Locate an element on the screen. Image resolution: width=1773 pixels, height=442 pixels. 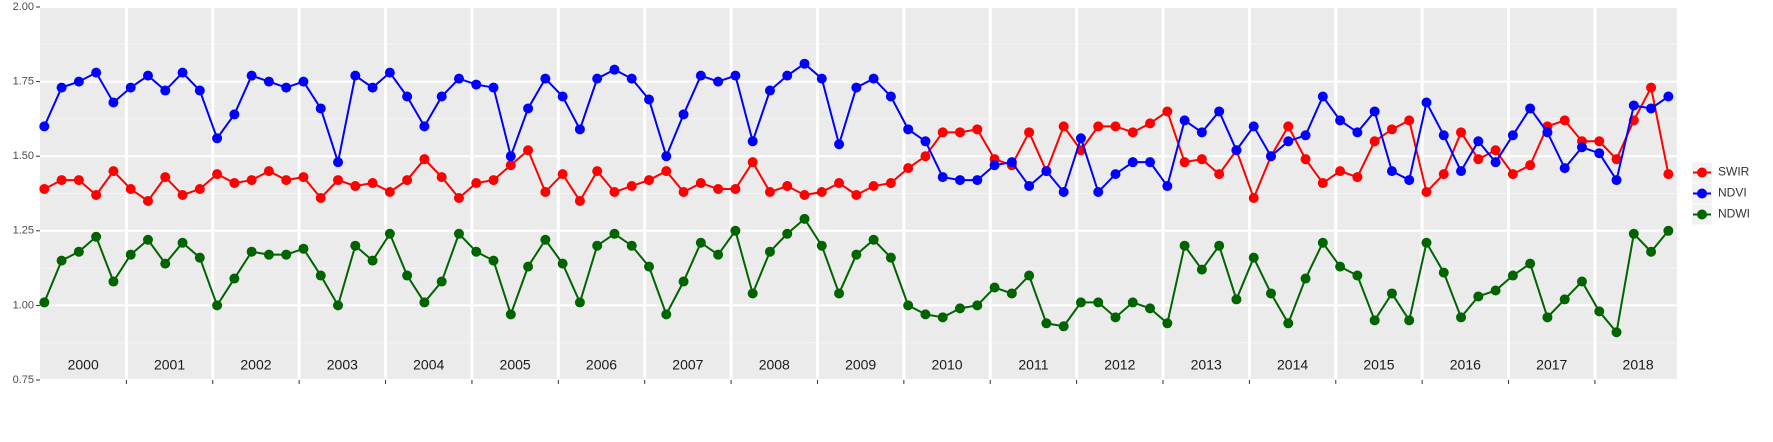
year-label: 2013 is located at coordinates (1206, 365).